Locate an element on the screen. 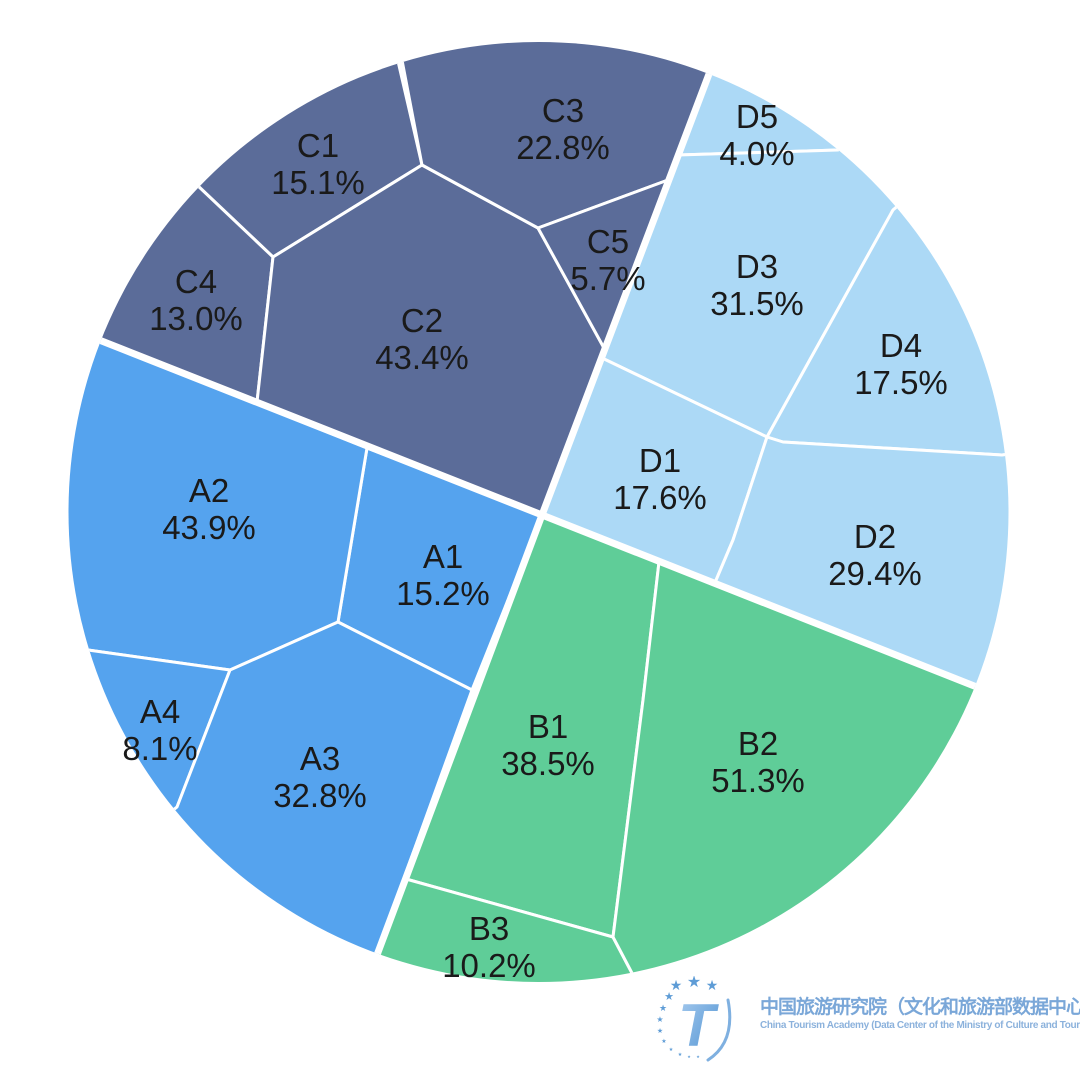  logo-swoosh is located at coordinates (719, 1030).